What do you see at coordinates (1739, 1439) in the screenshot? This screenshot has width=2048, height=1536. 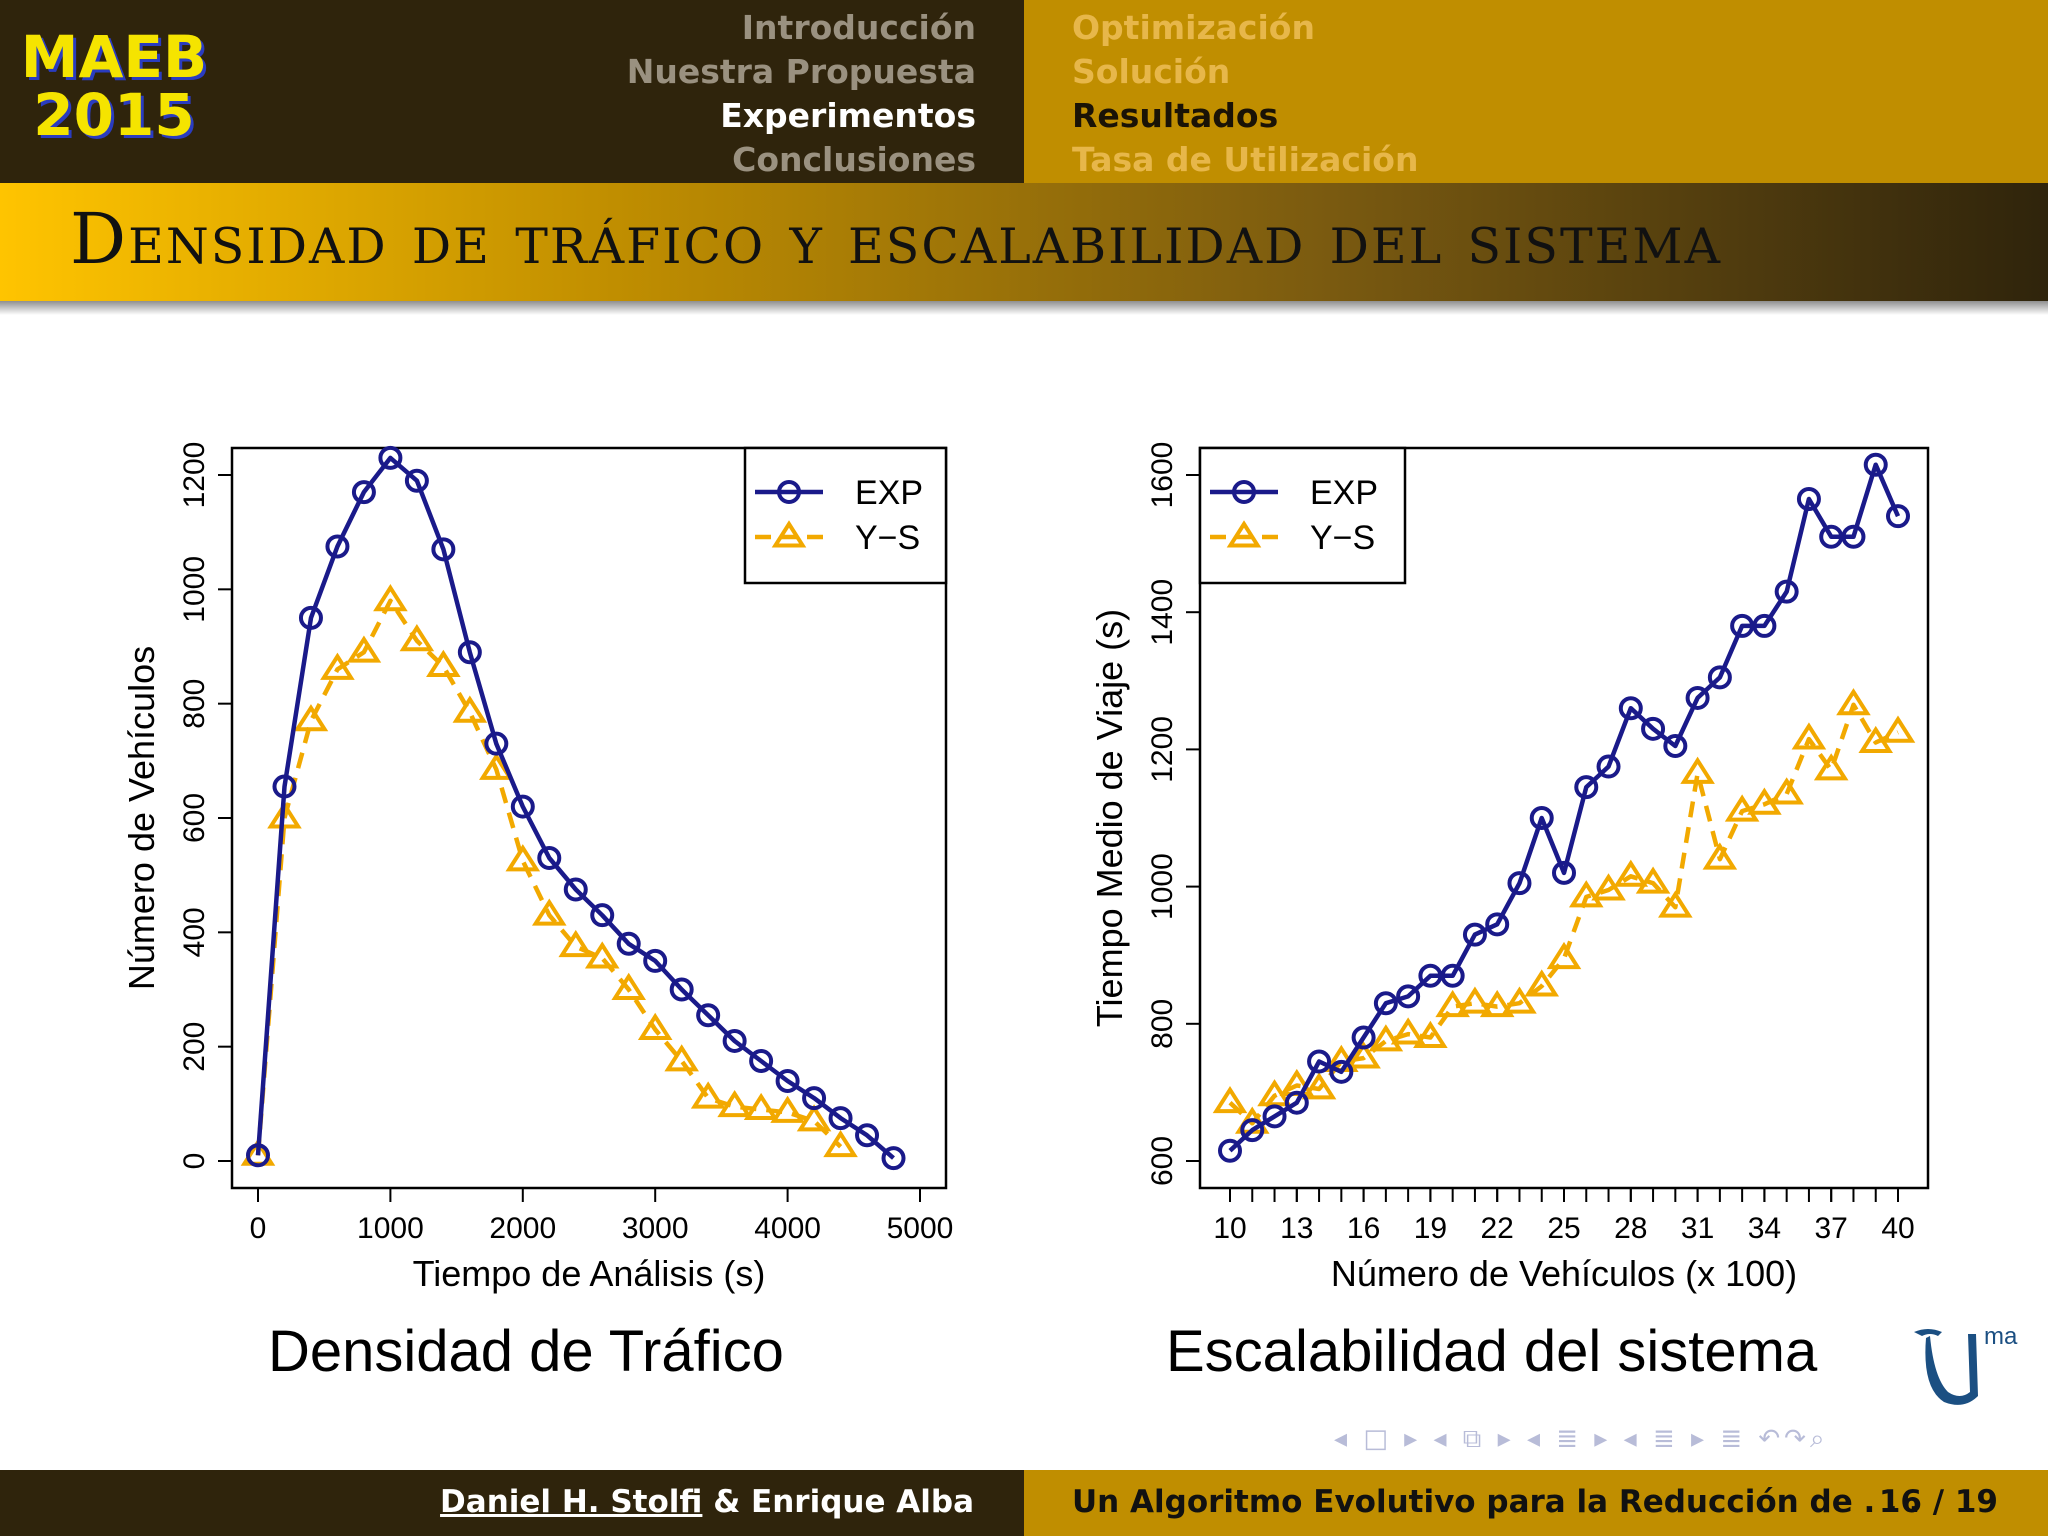 I see `nav-toc-icon: ≣` at bounding box center [1739, 1439].